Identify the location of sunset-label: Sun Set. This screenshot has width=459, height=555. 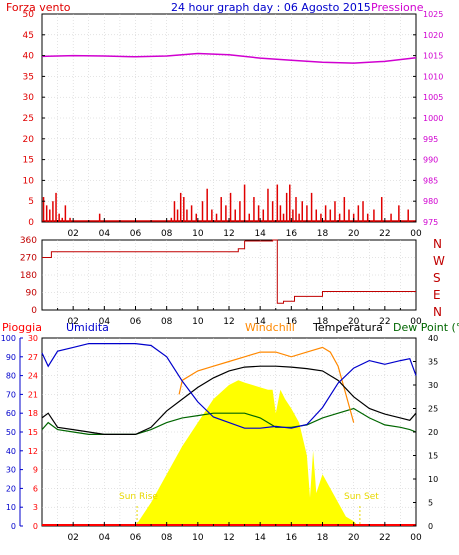
(361, 497).